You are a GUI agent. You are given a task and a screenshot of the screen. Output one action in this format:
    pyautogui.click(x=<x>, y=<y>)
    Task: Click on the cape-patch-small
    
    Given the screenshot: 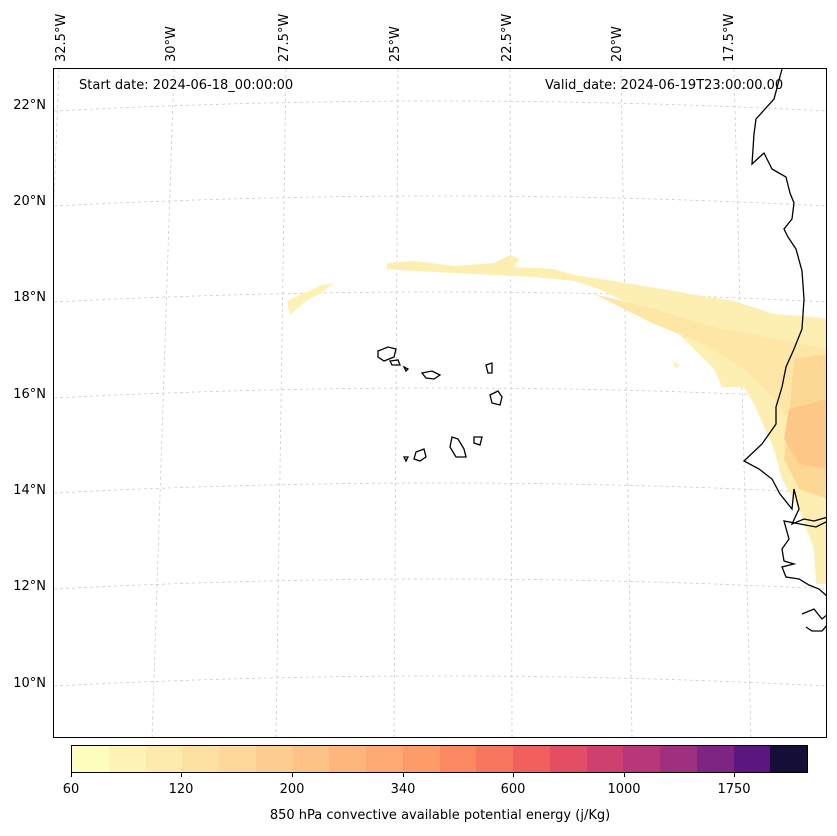 What is the action you would take?
    pyautogui.click(x=676, y=365)
    